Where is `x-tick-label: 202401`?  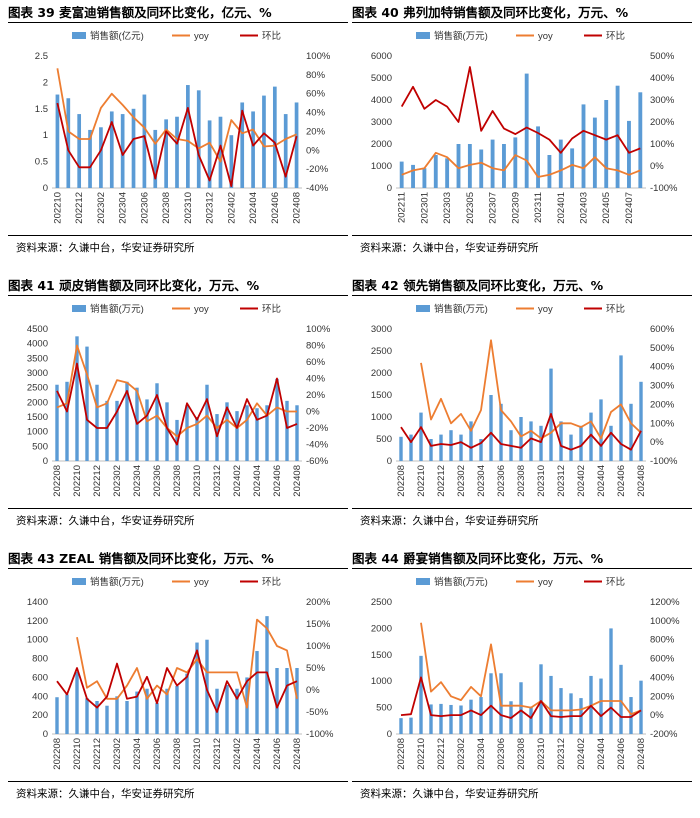
x-tick-label: 202401 is located at coordinates (561, 208).